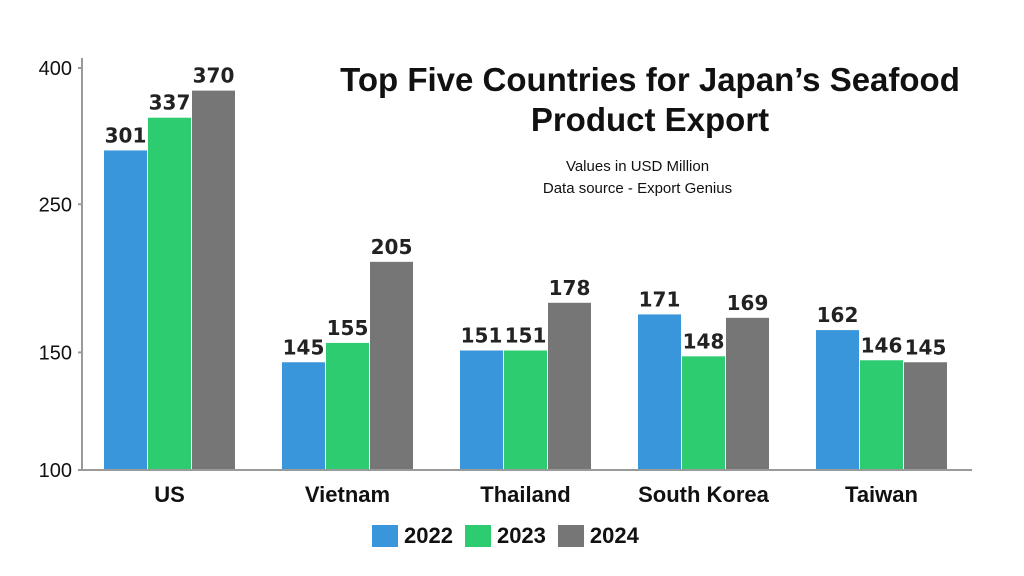  I want to click on legend-item-2024: 2024, so click(598, 536).